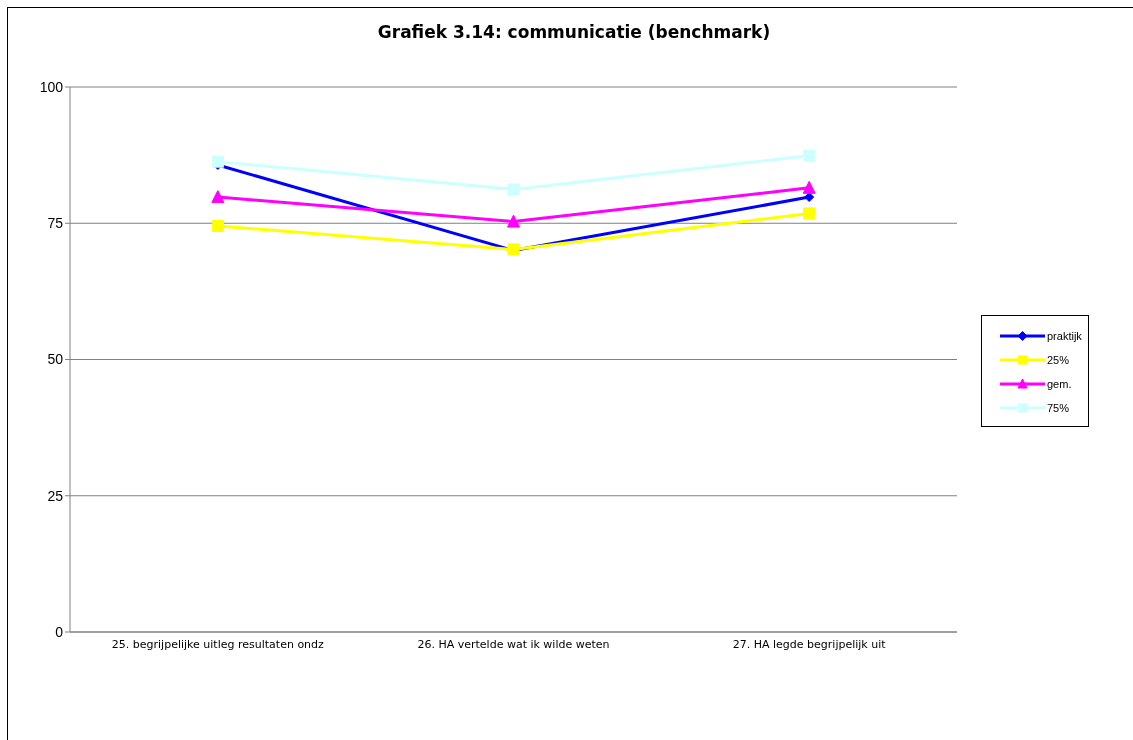  I want to click on y-tick-label: 75, so click(55, 223).